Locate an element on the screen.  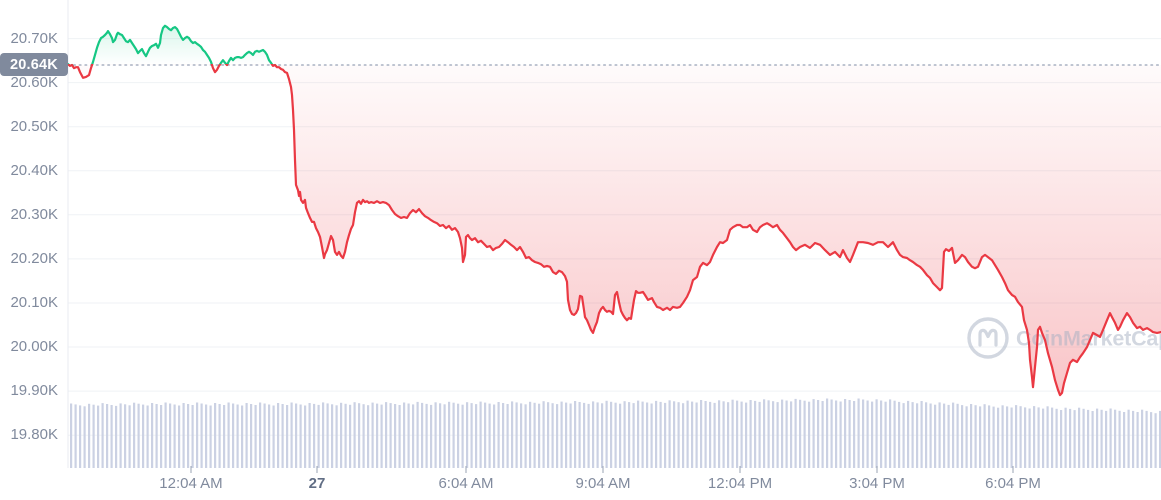
y-axis-label: 20.50K is located at coordinates (34, 126).